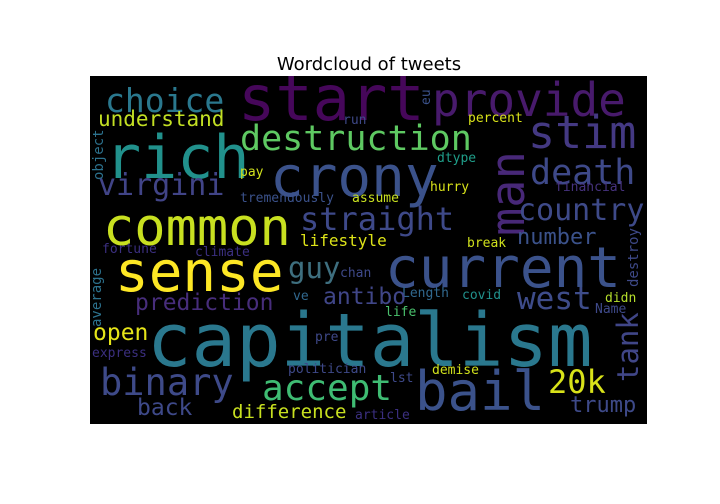  Describe the element at coordinates (480, 391) in the screenshot. I see `word: bail` at that location.